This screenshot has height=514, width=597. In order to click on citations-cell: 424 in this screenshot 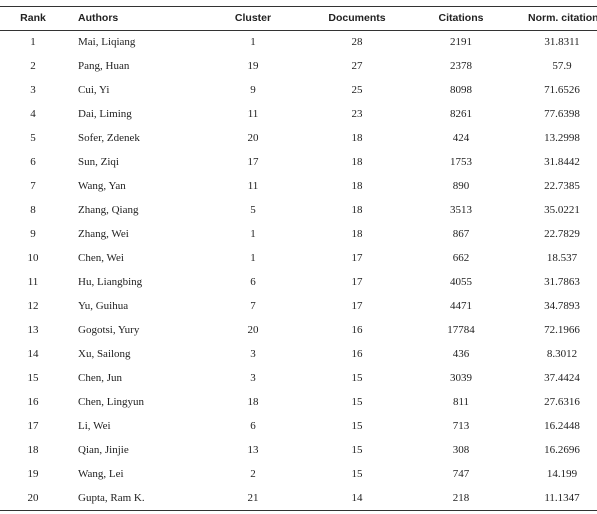, I will do `click(461, 138)`.